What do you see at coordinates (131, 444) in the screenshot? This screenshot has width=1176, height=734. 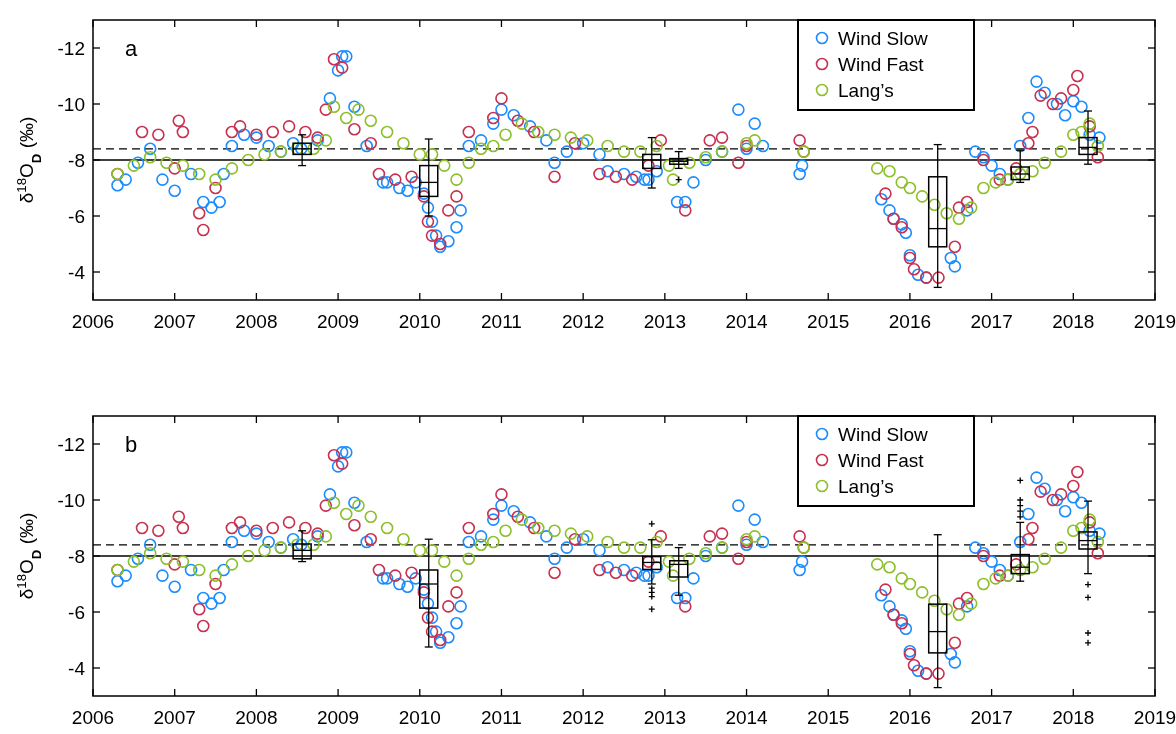 I see `annotation: b` at bounding box center [131, 444].